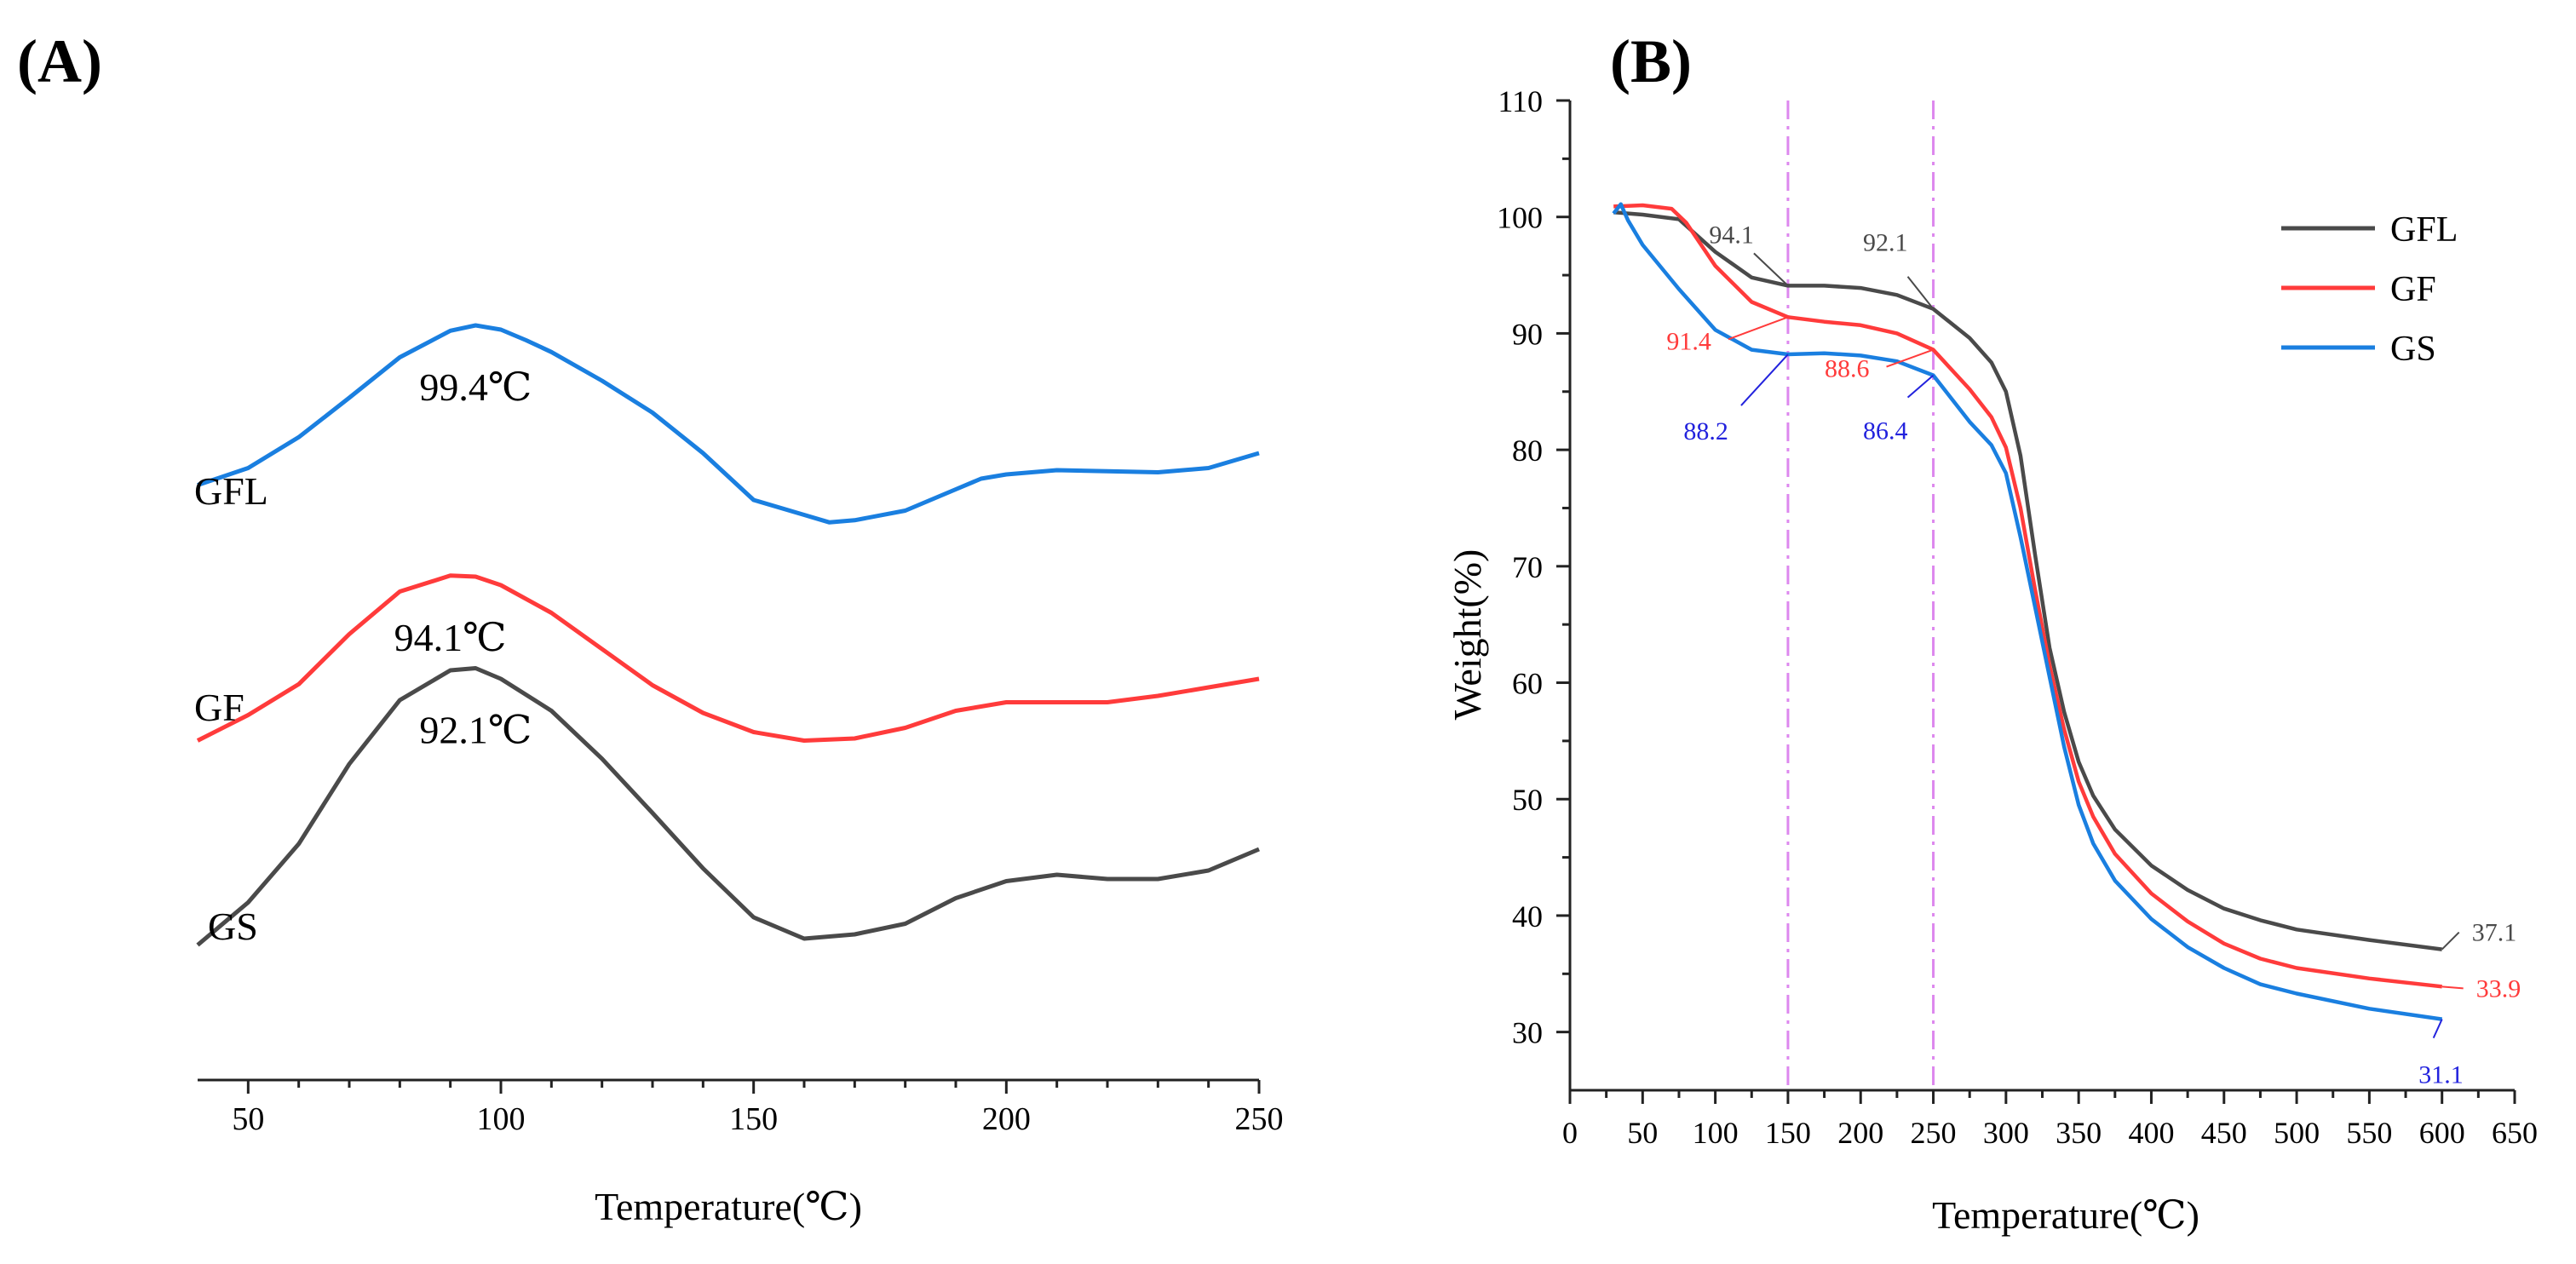 The width and height of the screenshot is (2576, 1264). What do you see at coordinates (1528, 684) in the screenshot?
I see `tga-y-tick-label: 60` at bounding box center [1528, 684].